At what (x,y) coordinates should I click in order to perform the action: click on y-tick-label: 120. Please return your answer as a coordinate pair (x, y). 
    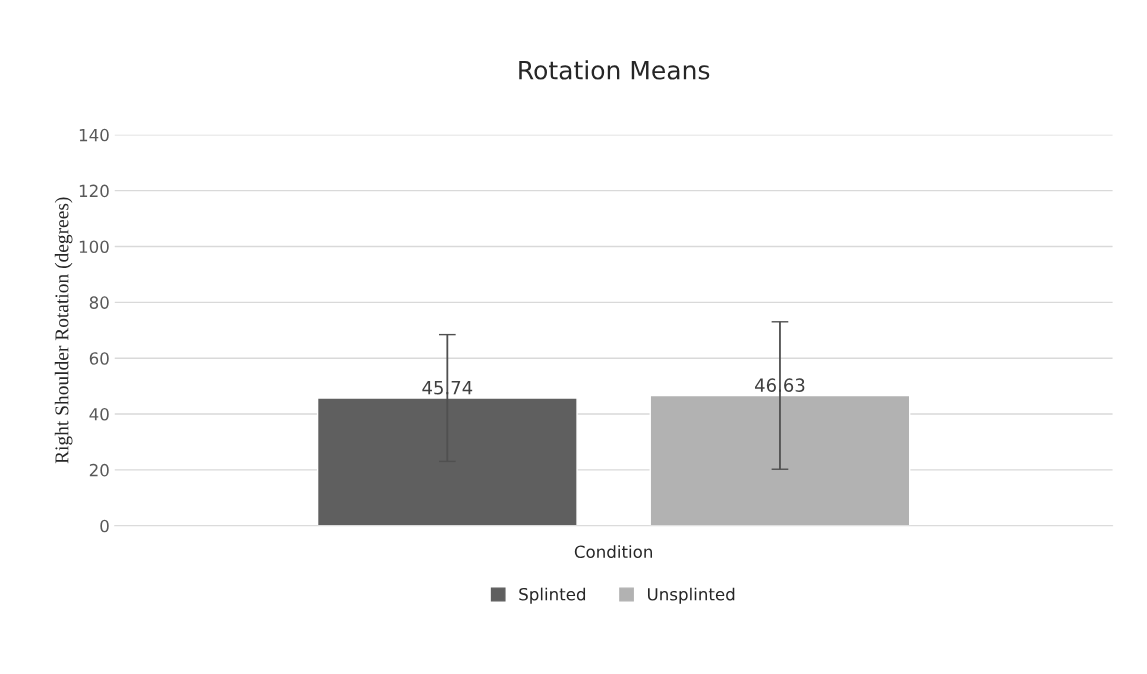
    Looking at the image, I should click on (94, 191).